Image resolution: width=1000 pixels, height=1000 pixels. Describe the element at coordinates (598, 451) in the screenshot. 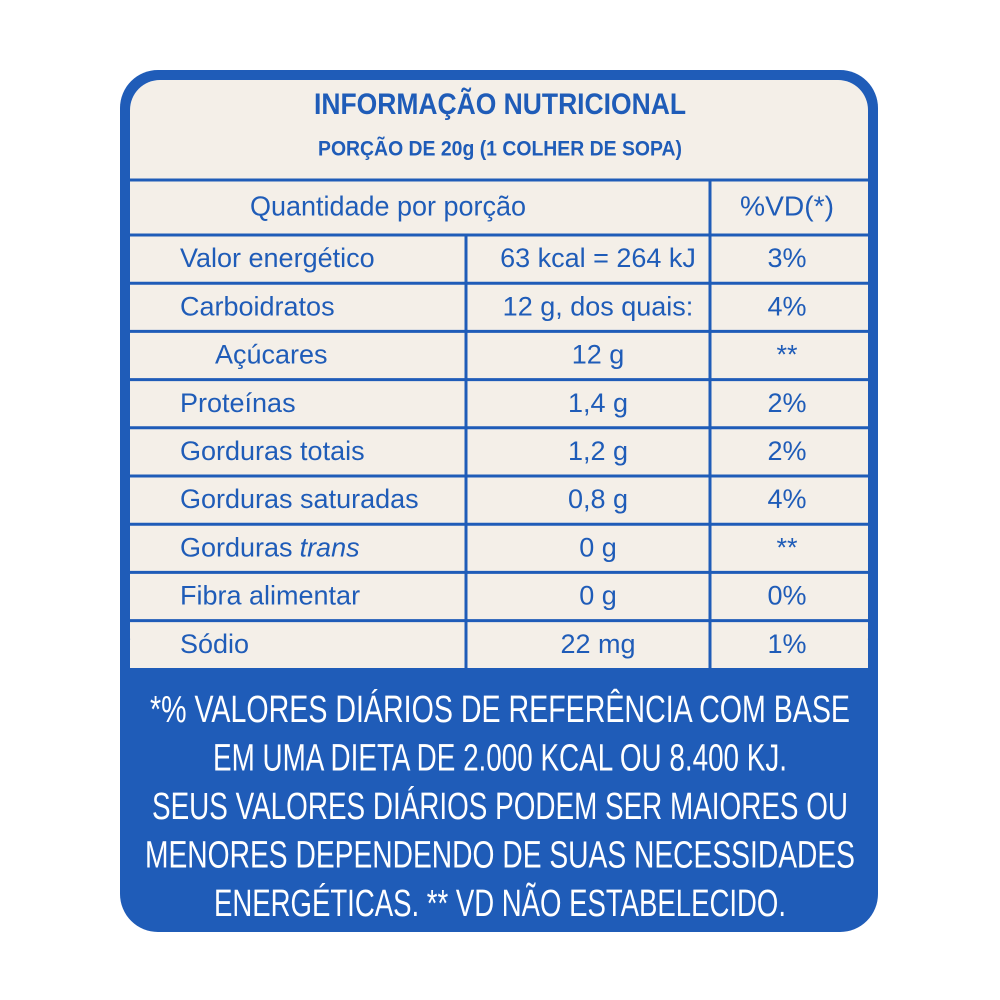

I see `amount: 1,2 g` at that location.